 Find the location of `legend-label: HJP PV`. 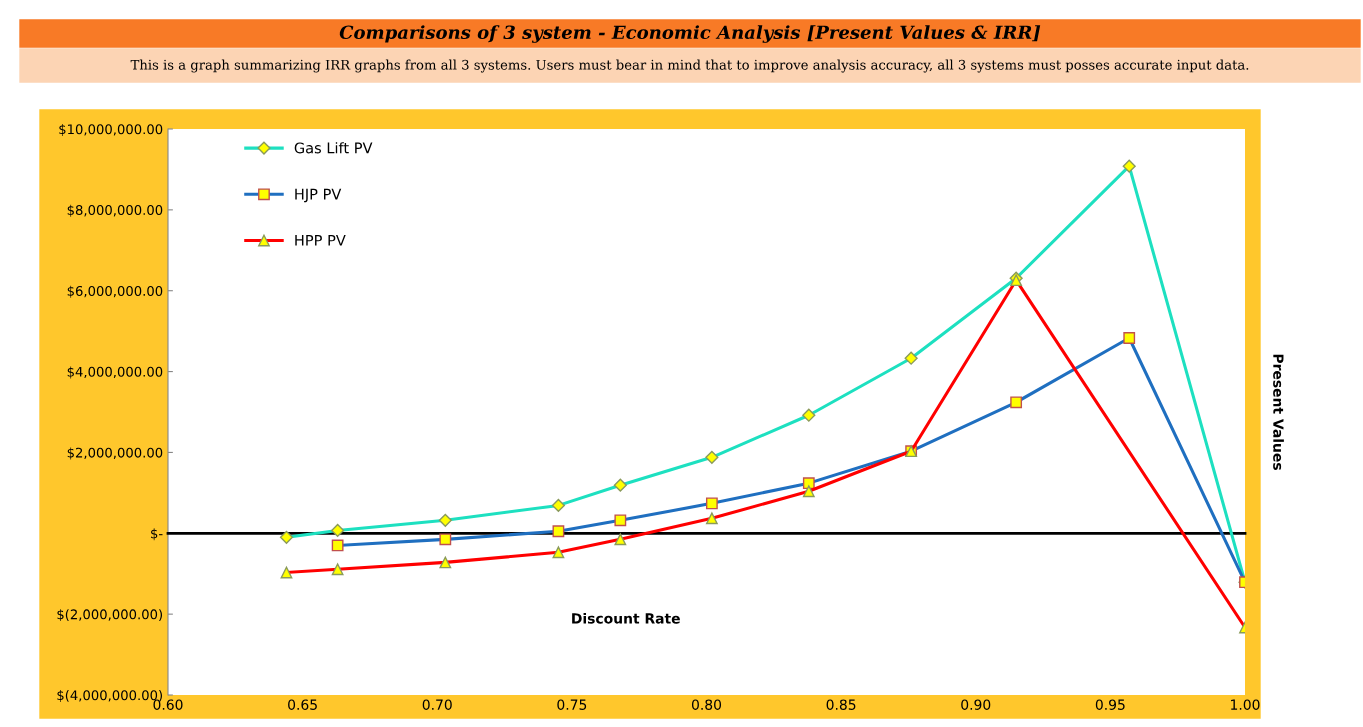

legend-label: HJP PV is located at coordinates (318, 195).